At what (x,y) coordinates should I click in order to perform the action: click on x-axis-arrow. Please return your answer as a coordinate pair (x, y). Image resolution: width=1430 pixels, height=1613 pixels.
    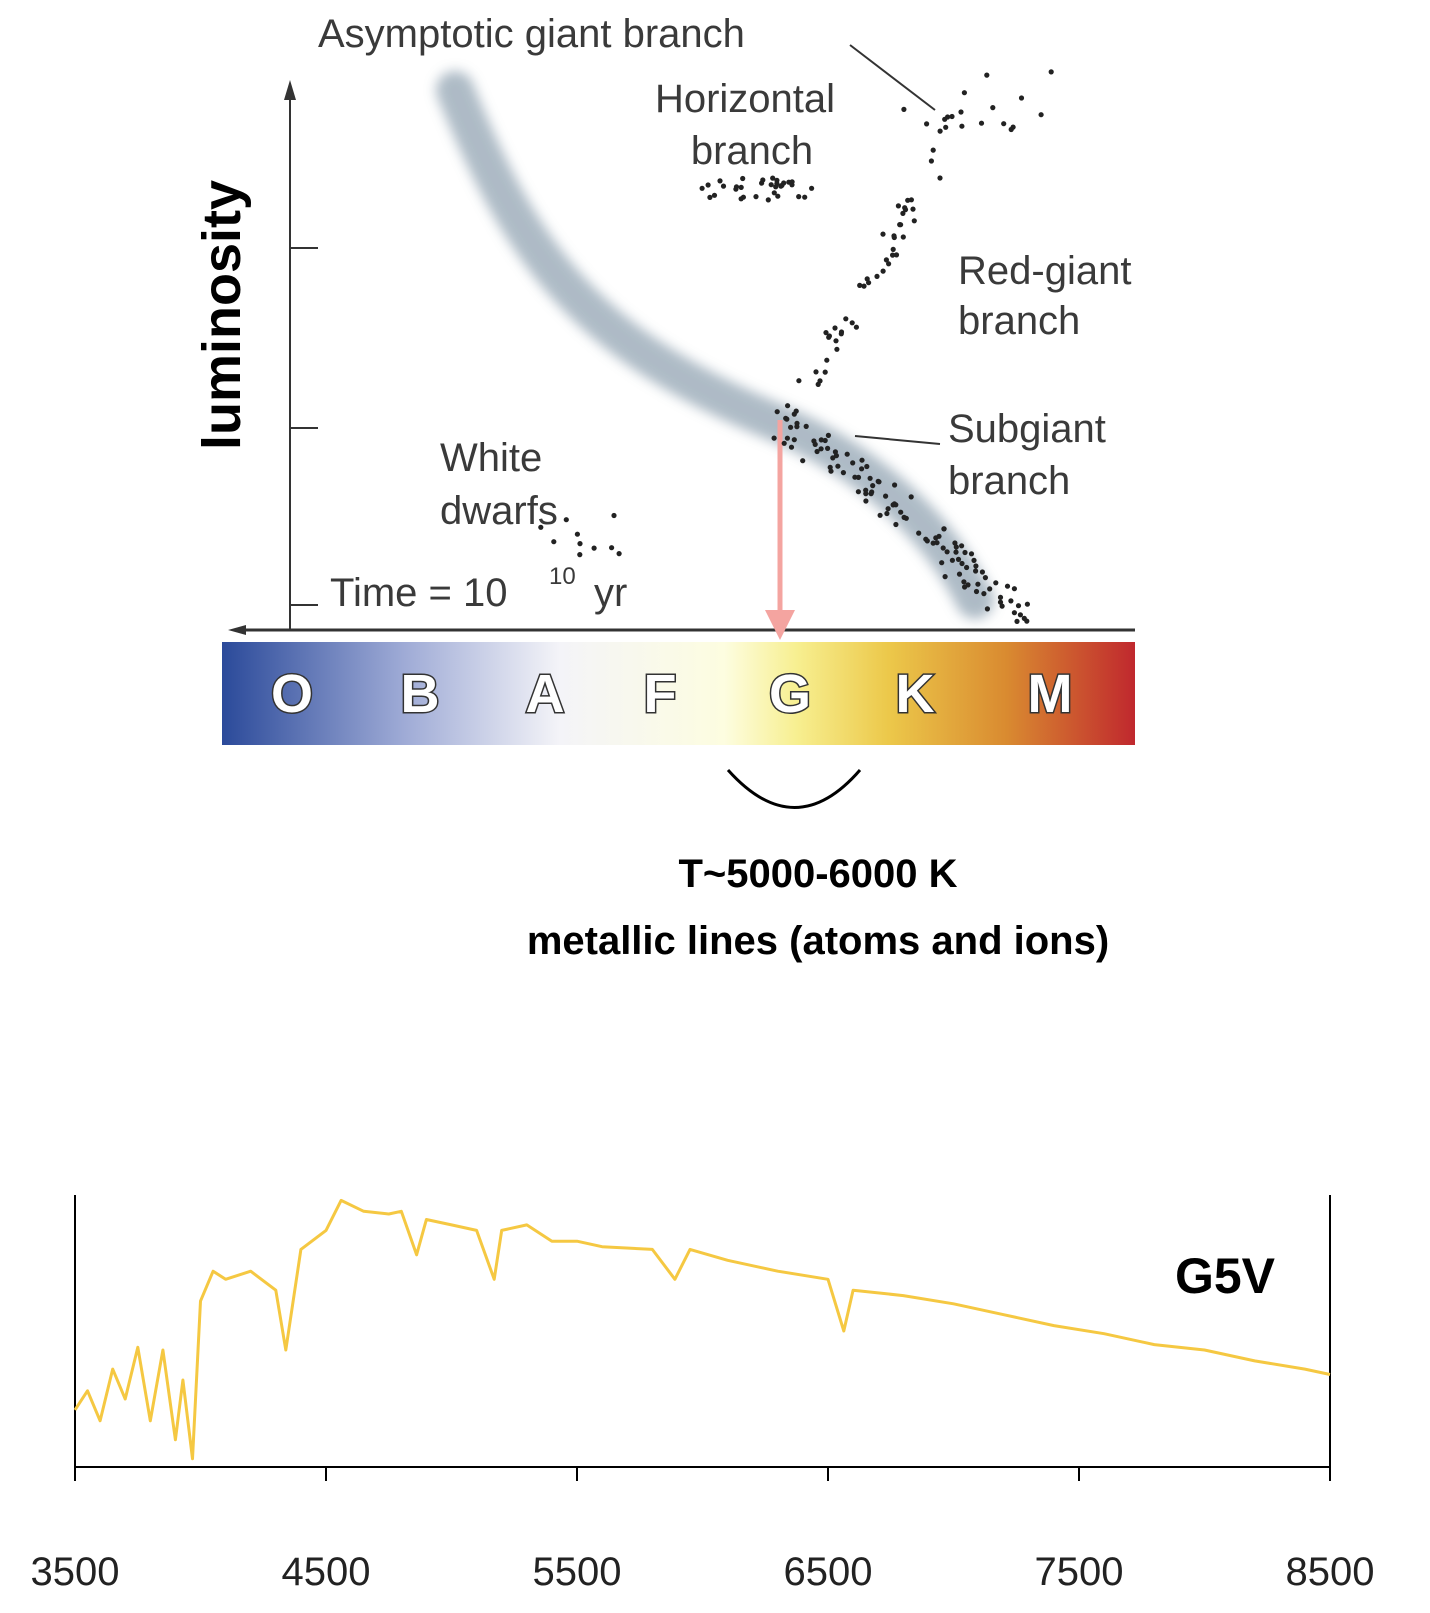
    Looking at the image, I should click on (237, 630).